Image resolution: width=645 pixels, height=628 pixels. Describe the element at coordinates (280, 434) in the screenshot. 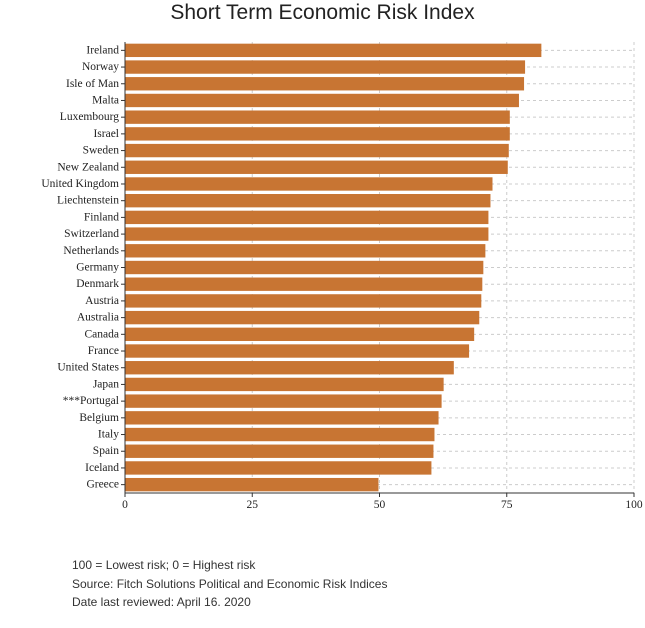

I see `bar-italy` at that location.